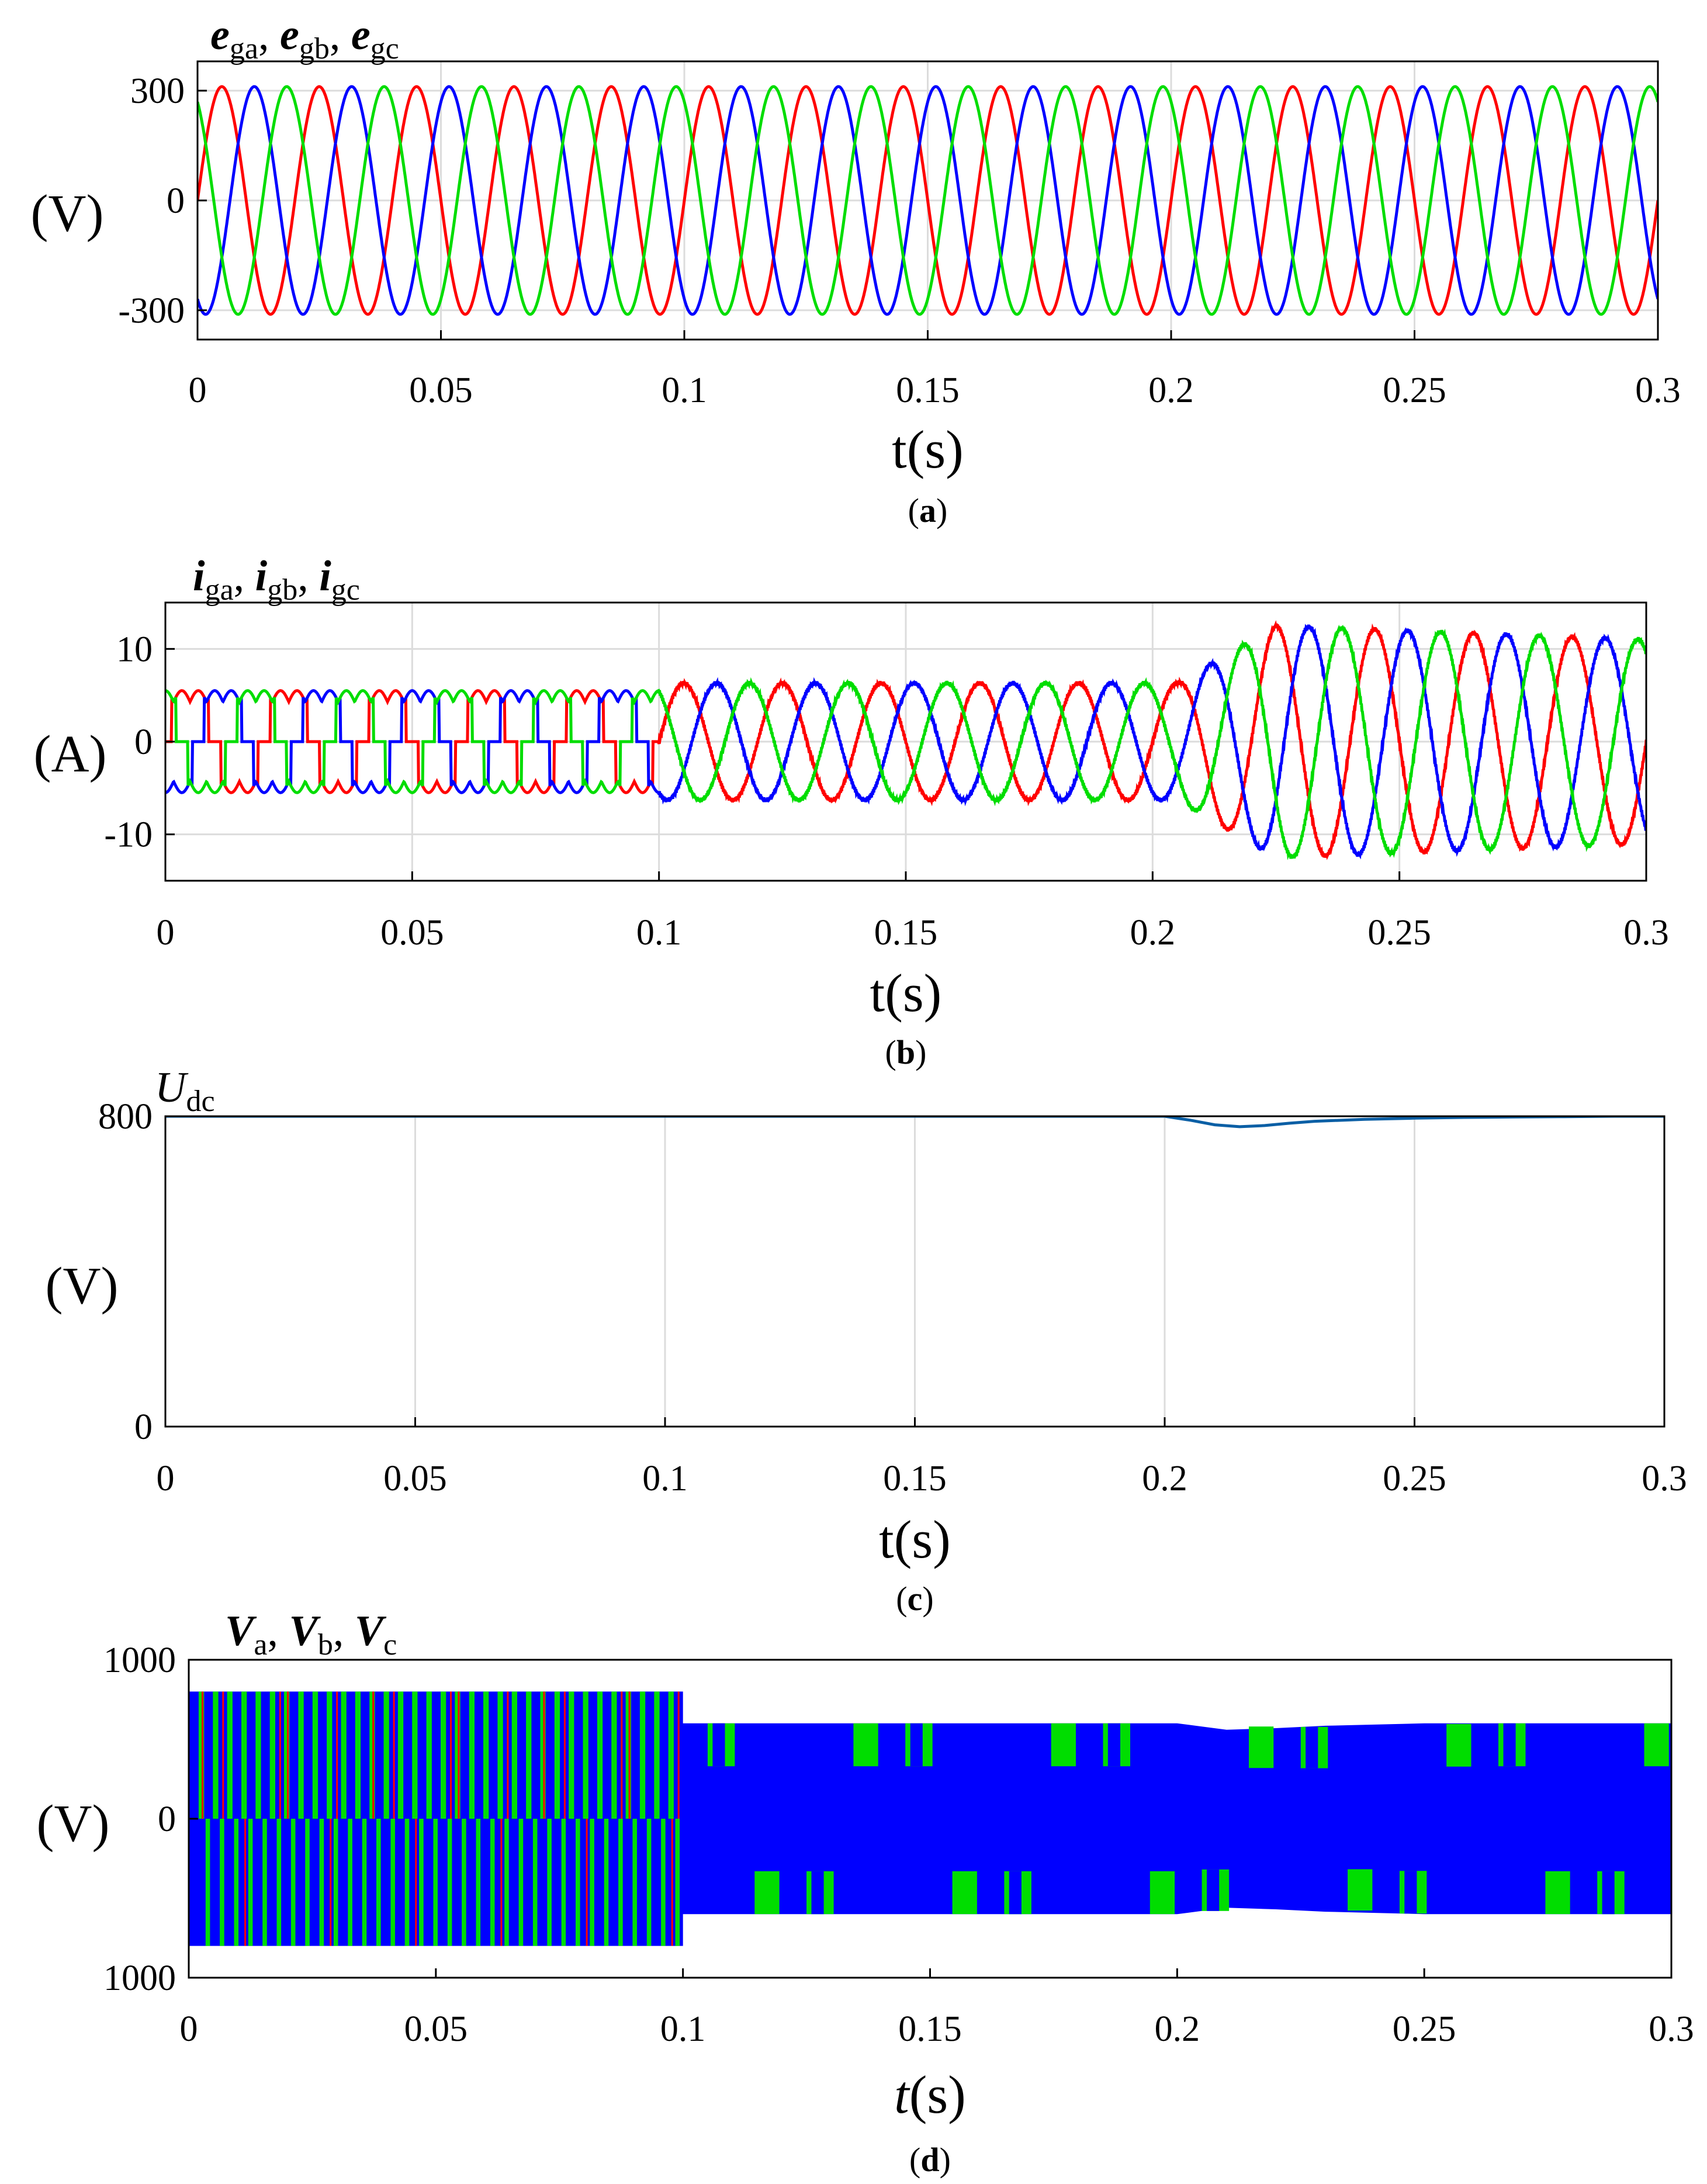  Describe the element at coordinates (311, 1634) in the screenshot. I see `panel-title: Va, Vb, Vc` at that location.